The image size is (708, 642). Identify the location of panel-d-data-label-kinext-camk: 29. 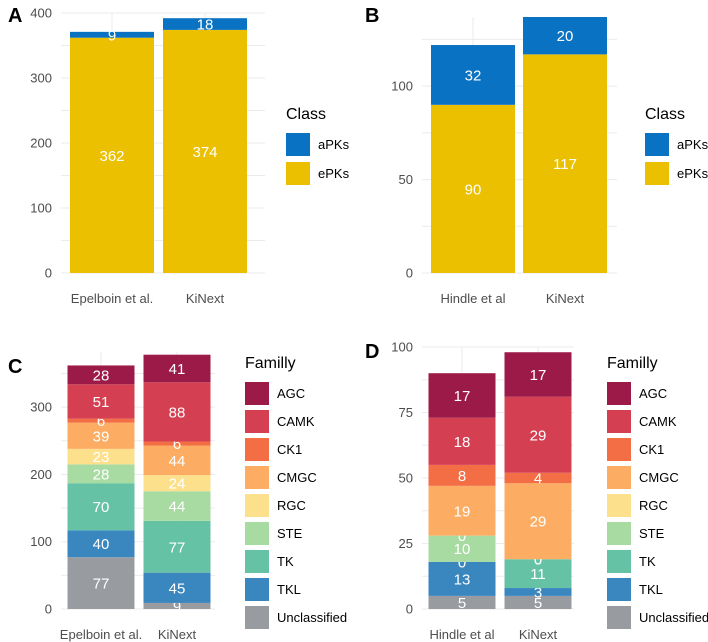
(538, 435).